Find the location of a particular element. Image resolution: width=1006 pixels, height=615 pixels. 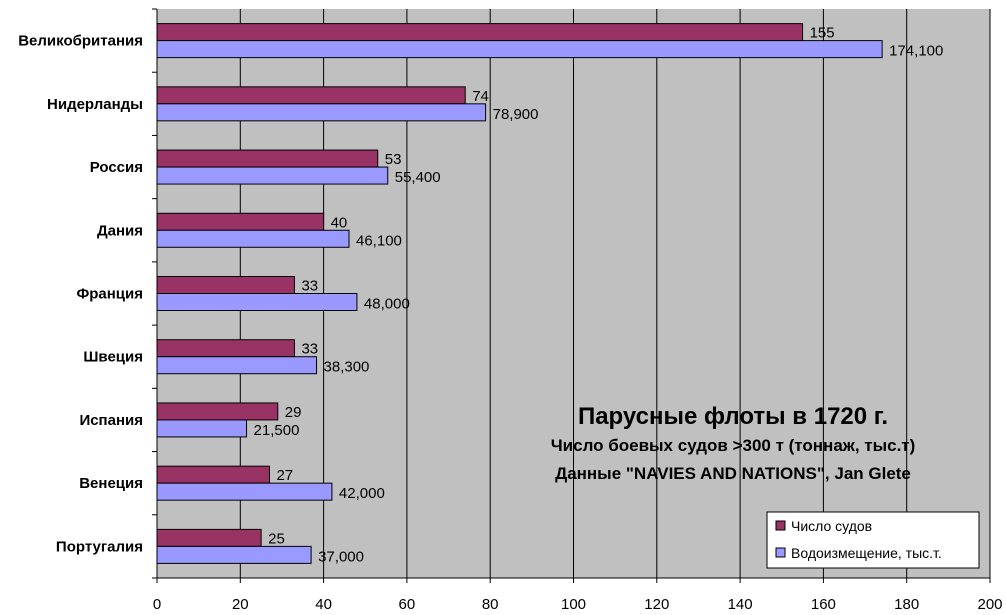

data-label-series-1: 155 is located at coordinates (822, 33).